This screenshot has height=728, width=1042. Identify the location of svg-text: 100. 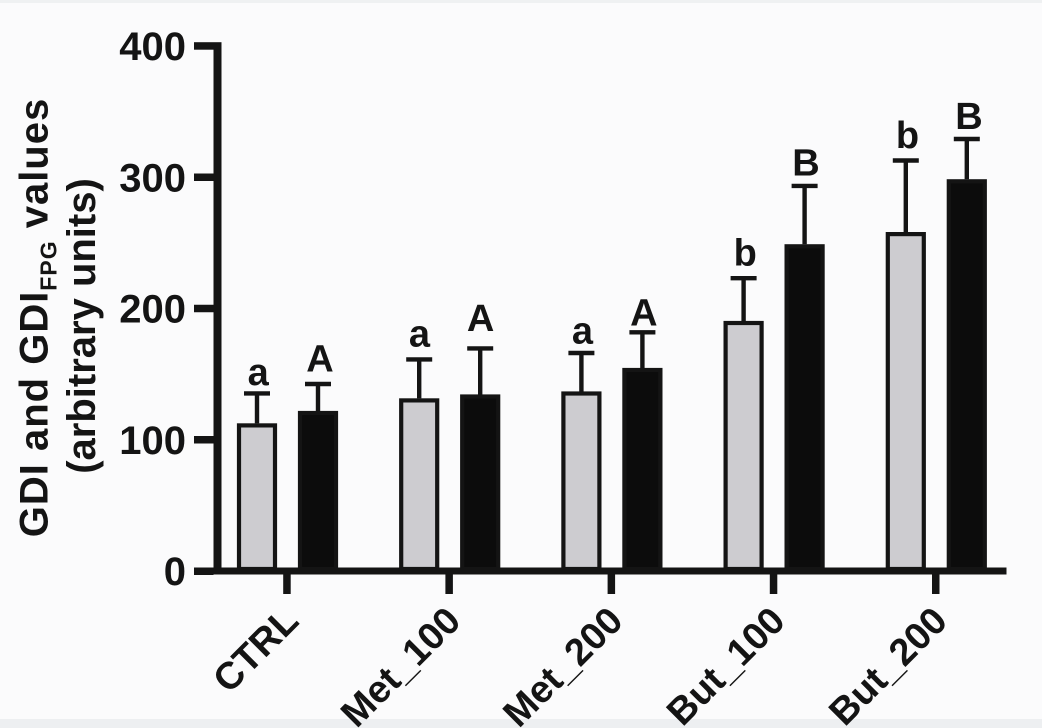
(152, 441).